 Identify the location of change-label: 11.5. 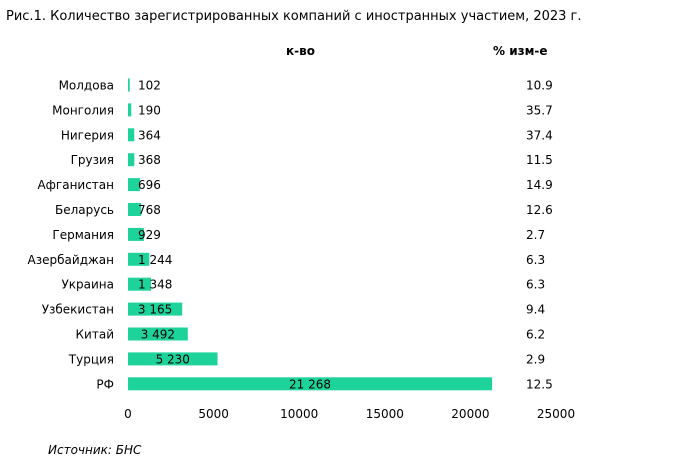
(539, 160).